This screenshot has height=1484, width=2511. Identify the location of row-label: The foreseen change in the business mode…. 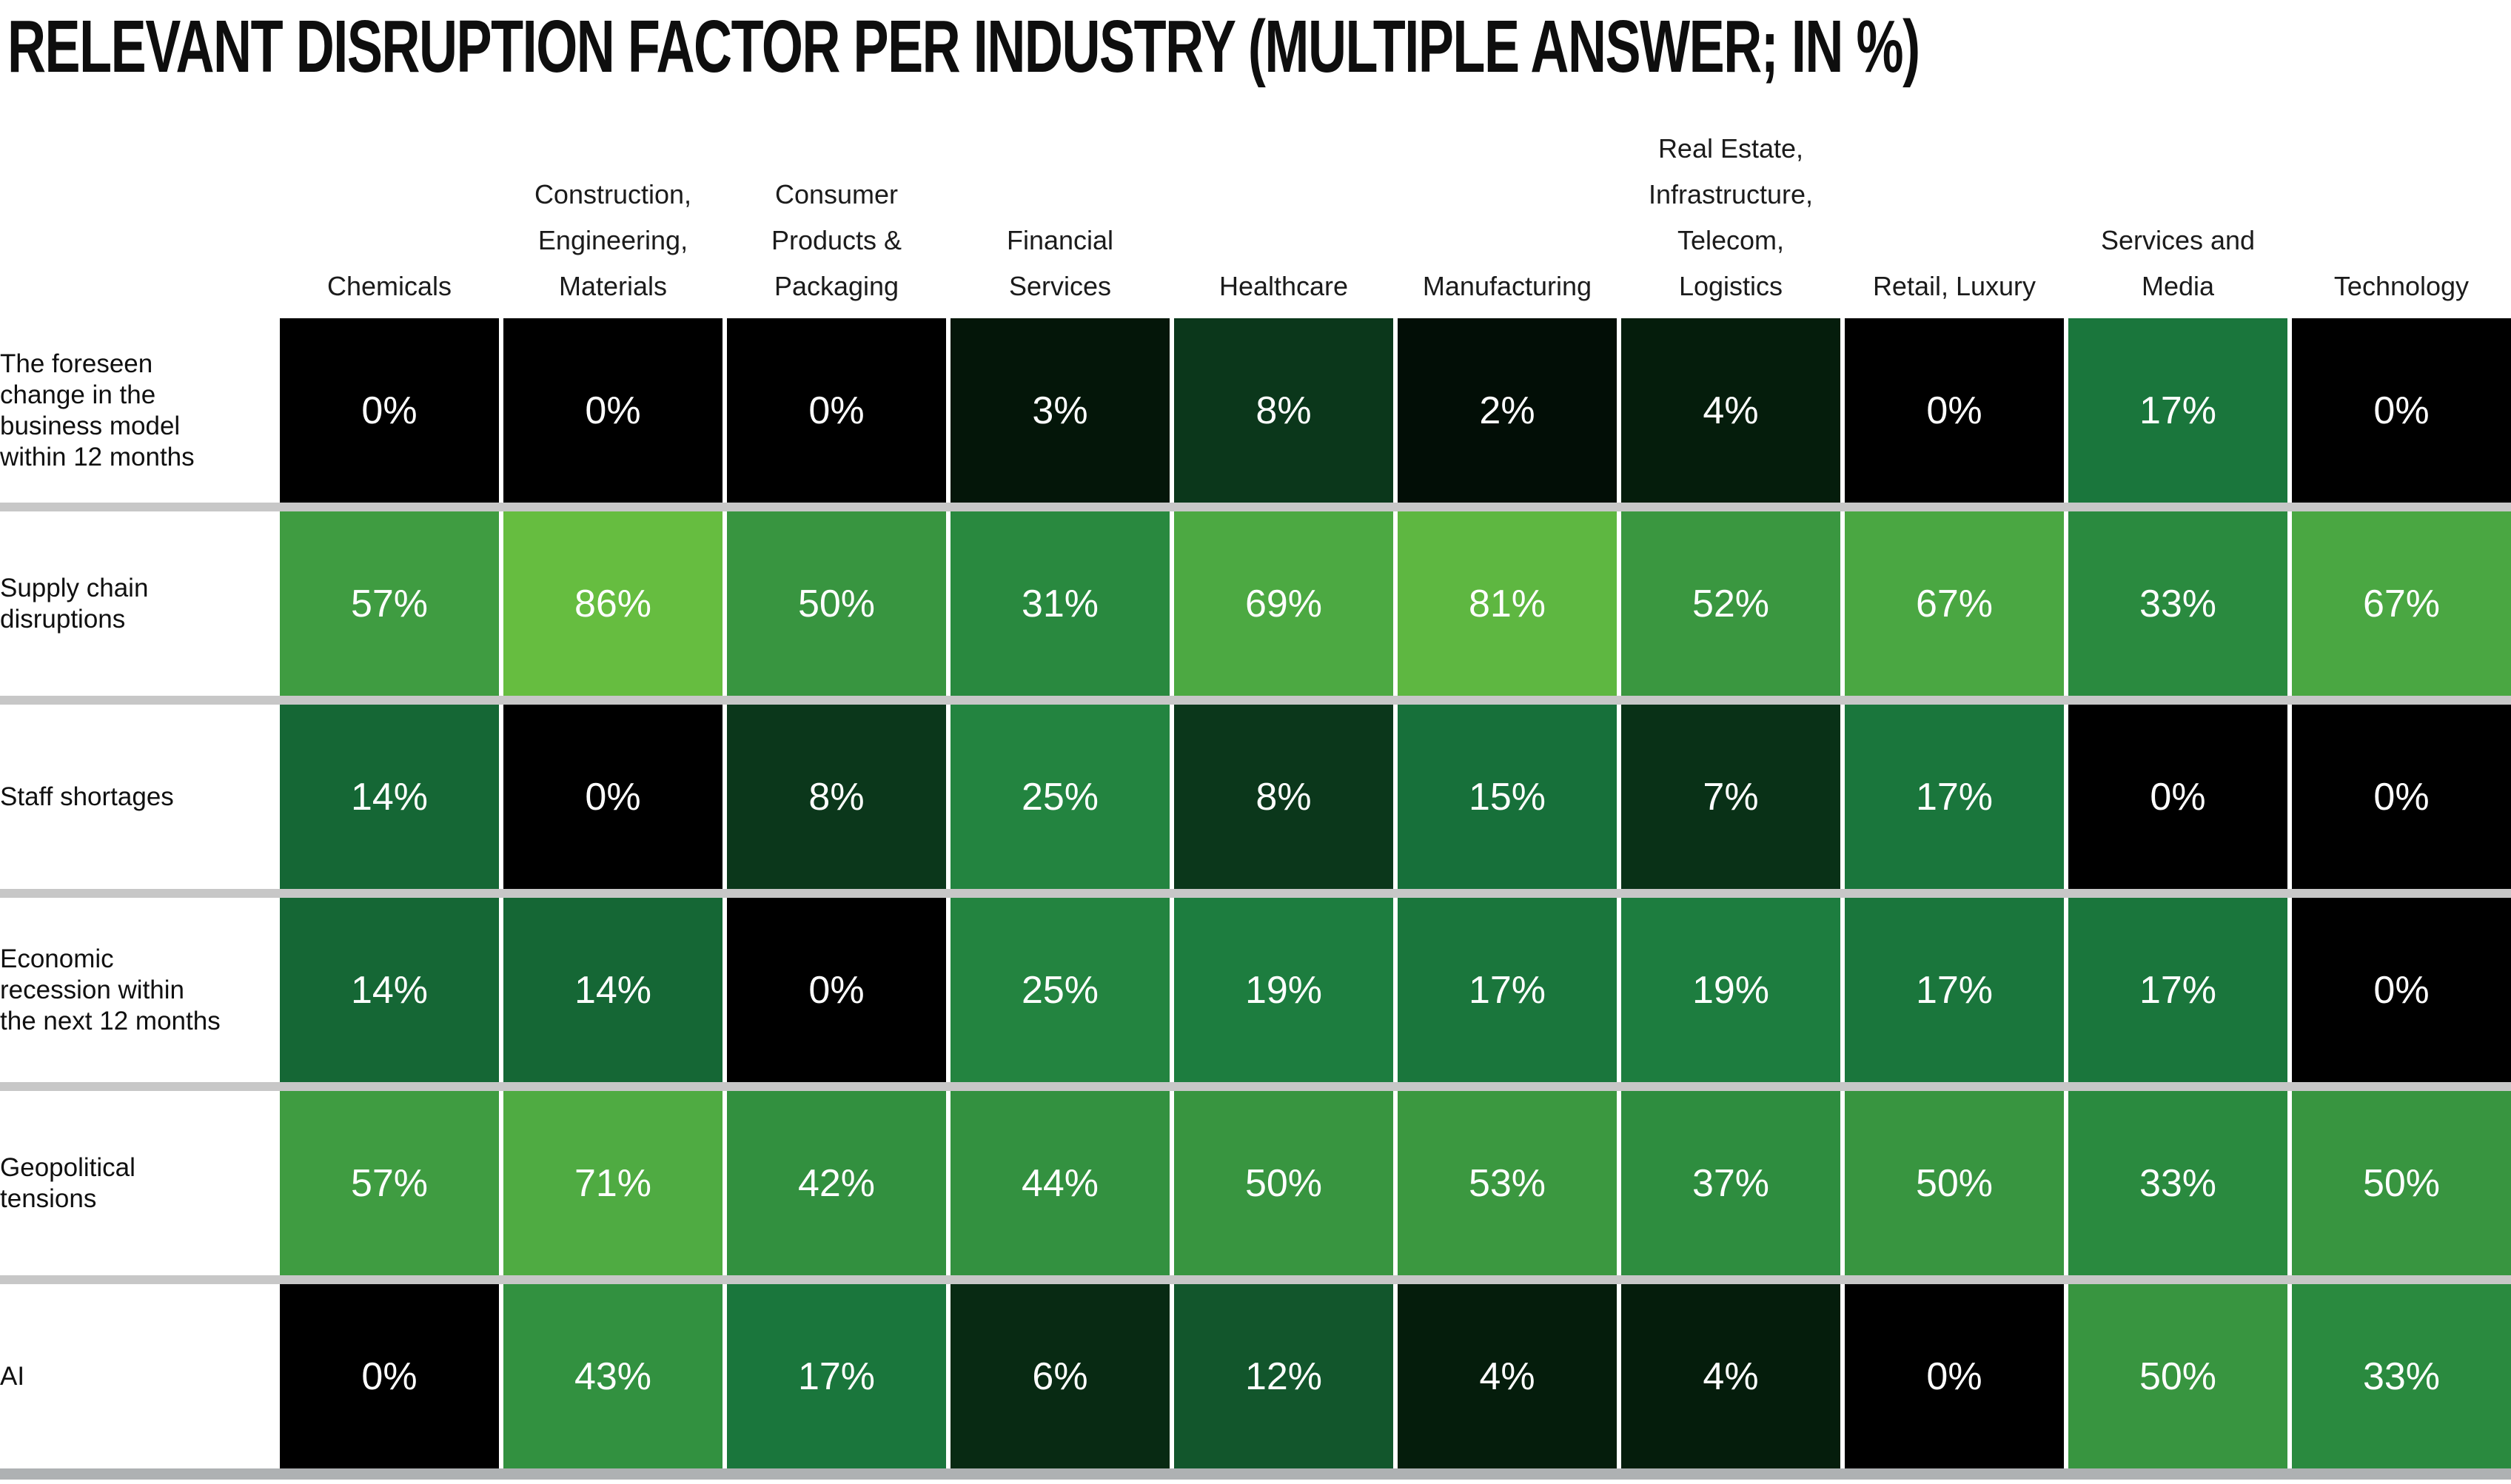
(97, 410).